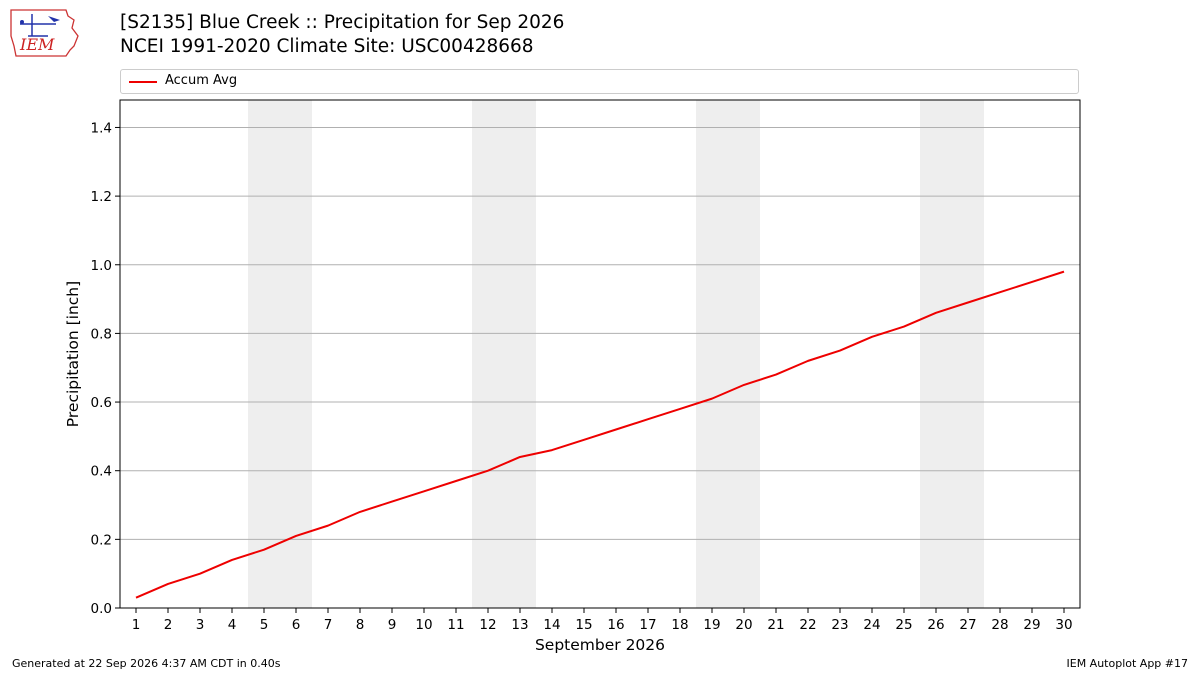  Describe the element at coordinates (40, 25) in the screenshot. I see `weather-station-icon` at that location.